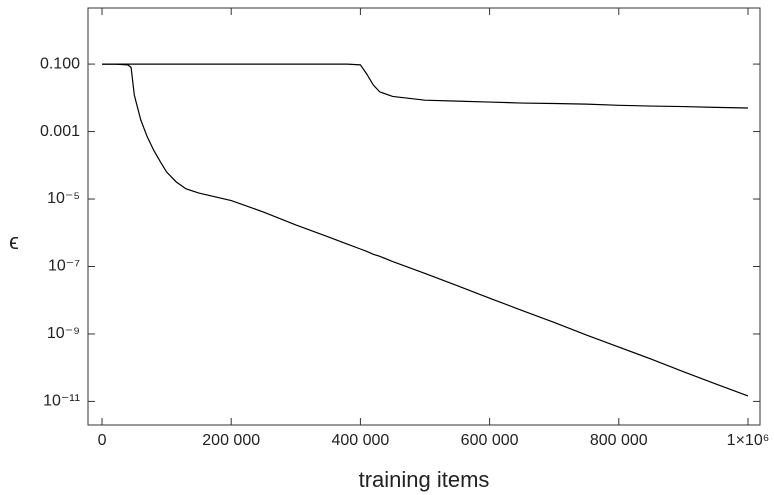  Describe the element at coordinates (14, 241) in the screenshot. I see `y-axis-title: ϵ` at that location.